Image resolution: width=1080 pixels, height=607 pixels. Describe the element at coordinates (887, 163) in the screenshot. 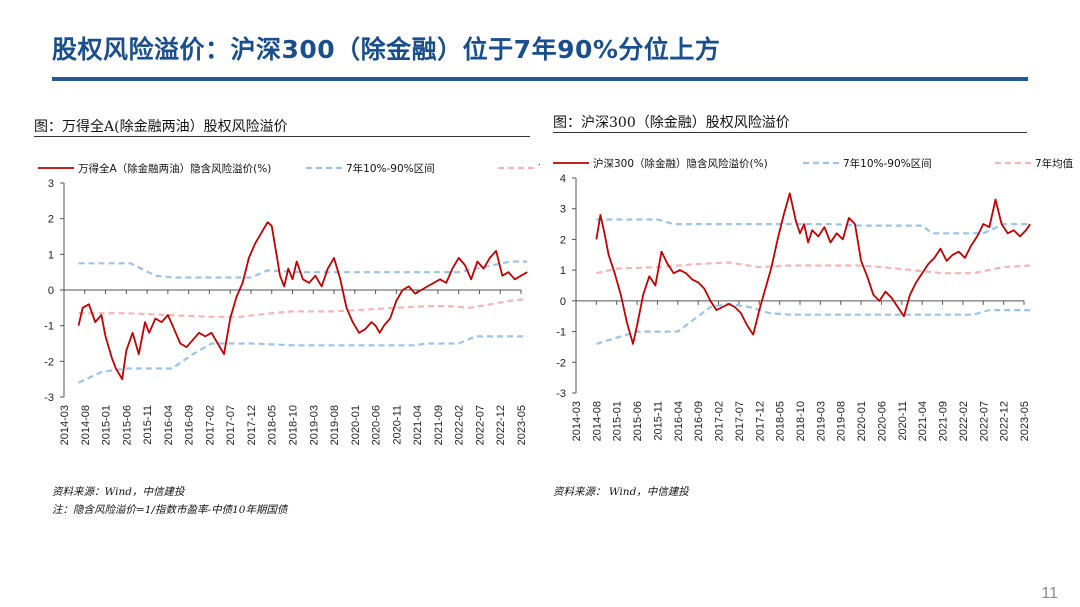

I see `right-legend-label-1: 7年10%-90%区间` at that location.